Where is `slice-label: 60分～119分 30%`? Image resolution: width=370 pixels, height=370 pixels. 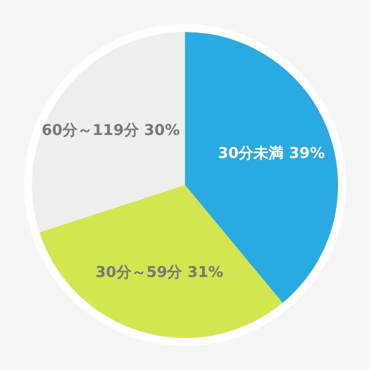 slice-label: 60分～119分 30% is located at coordinates (111, 129).